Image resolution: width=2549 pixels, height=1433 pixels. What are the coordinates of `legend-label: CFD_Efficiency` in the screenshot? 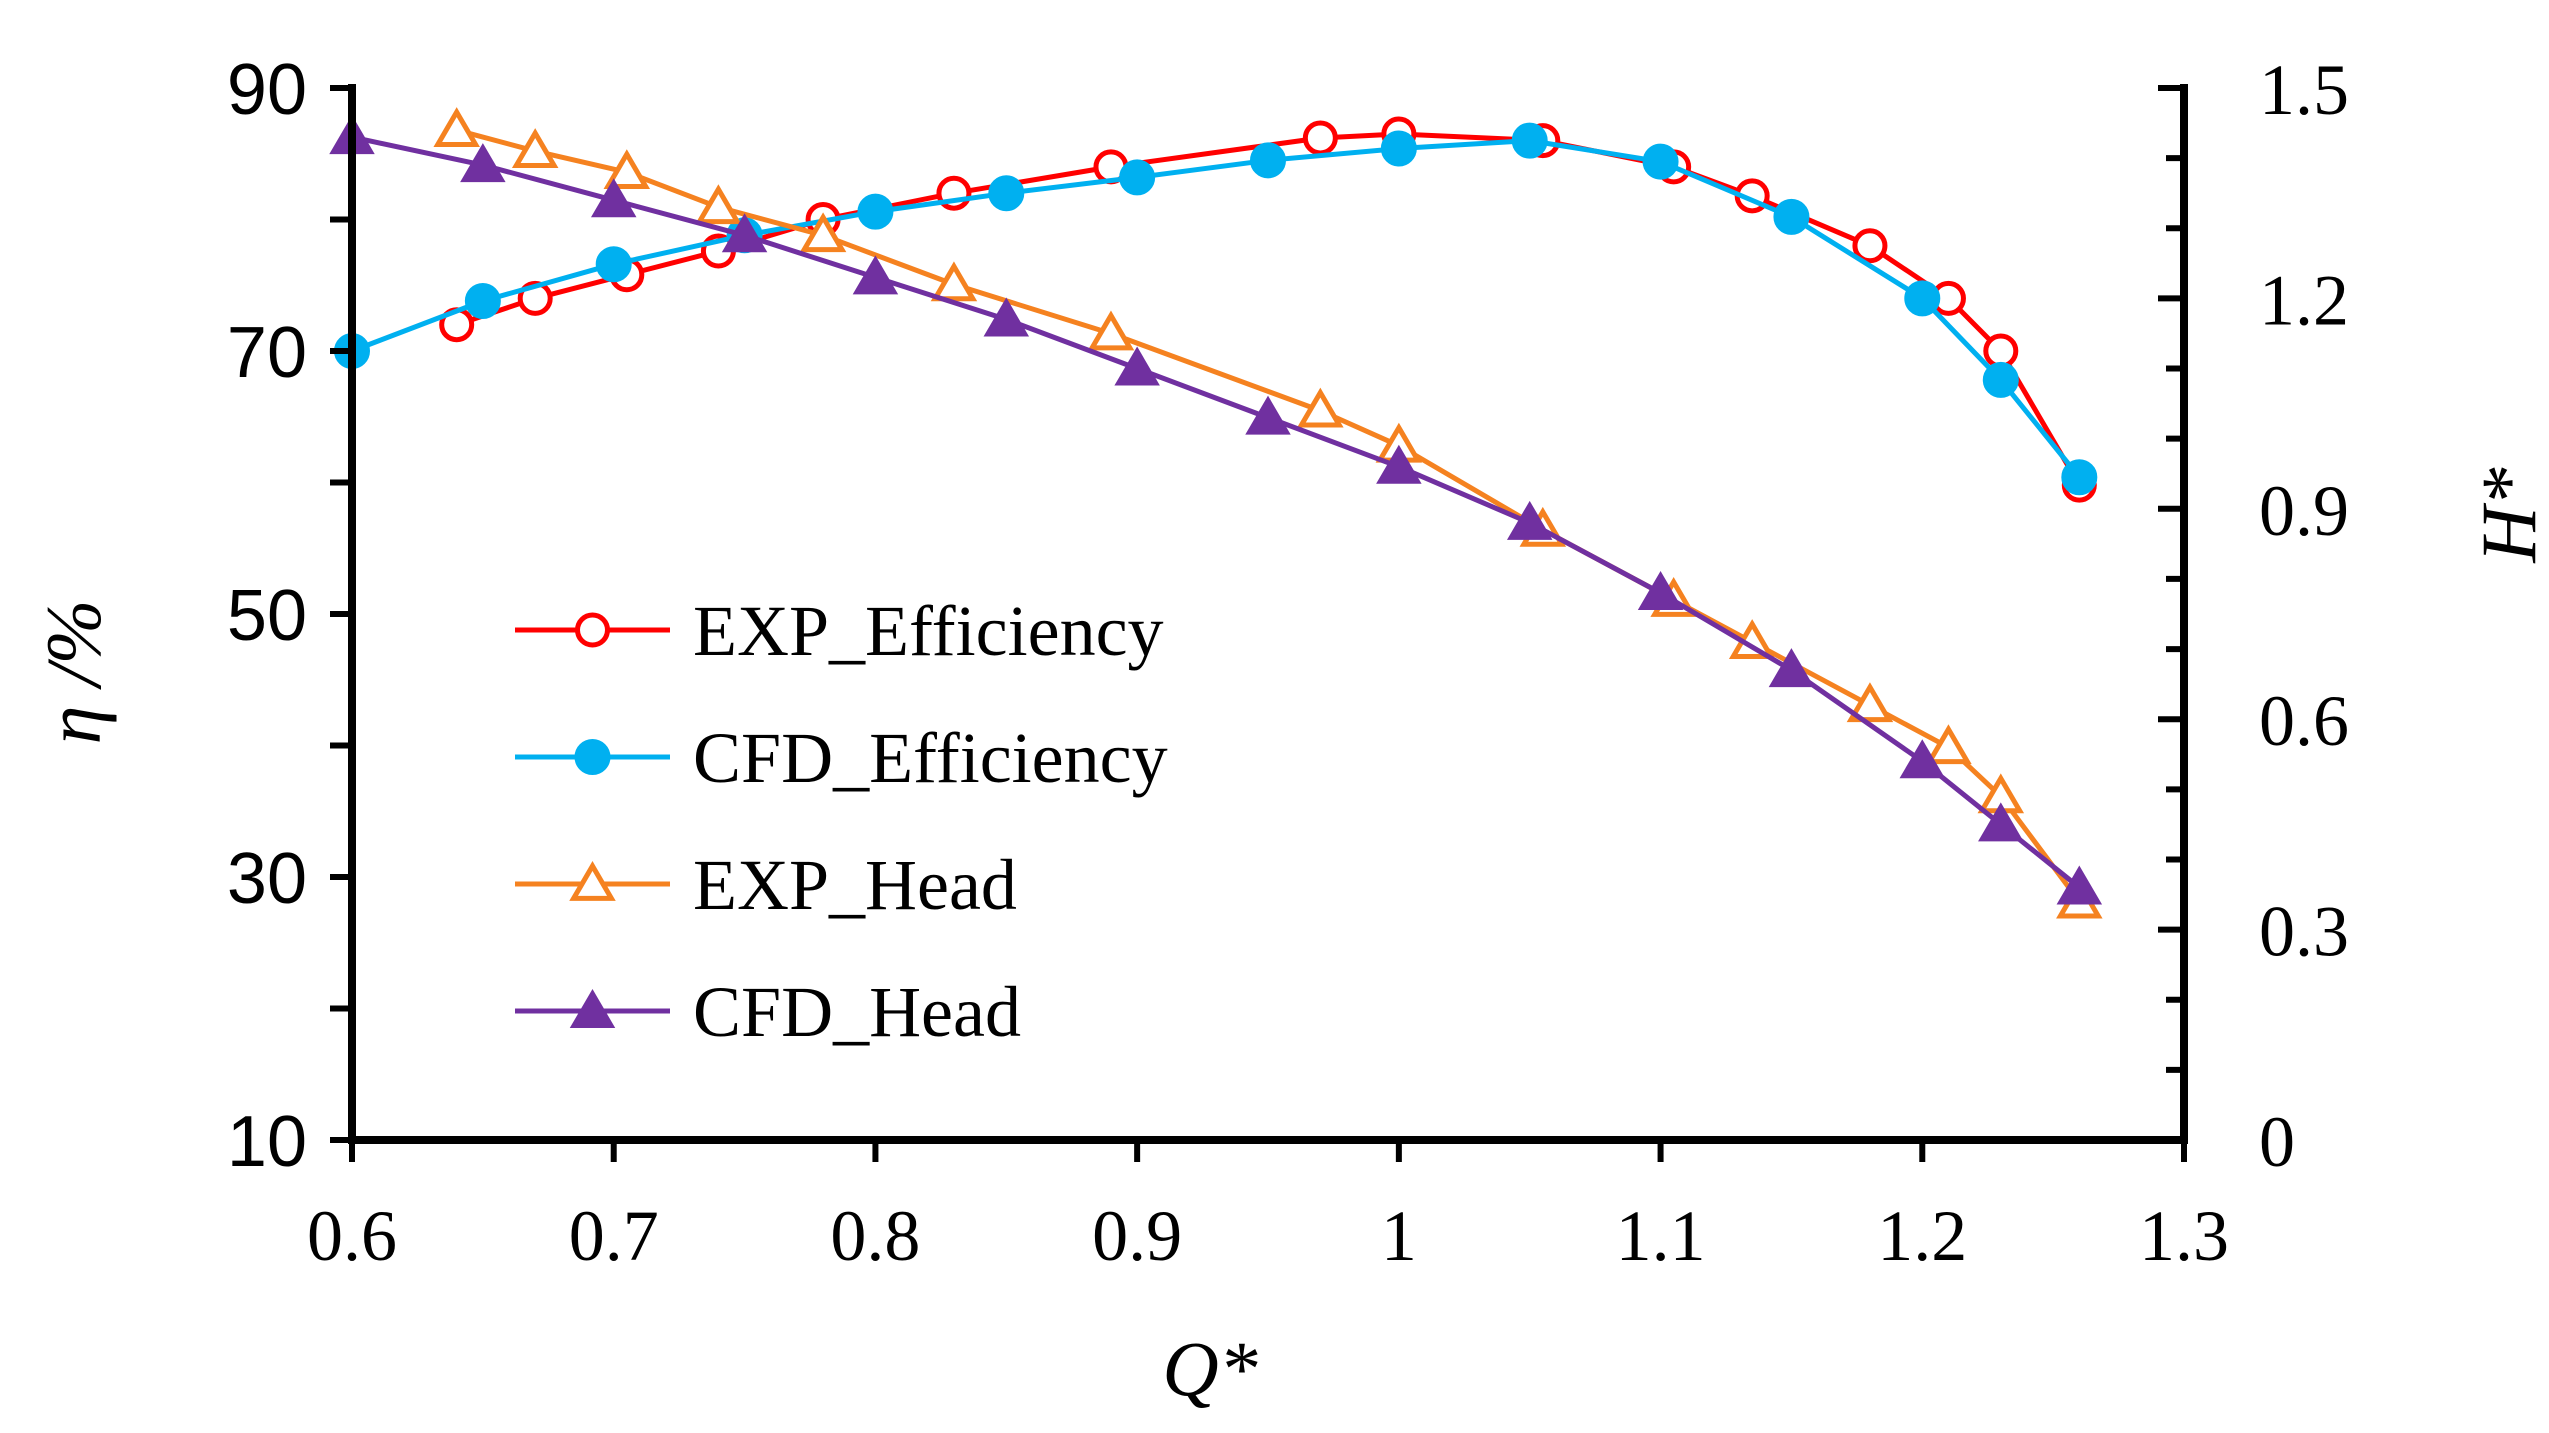 It's located at (930, 758).